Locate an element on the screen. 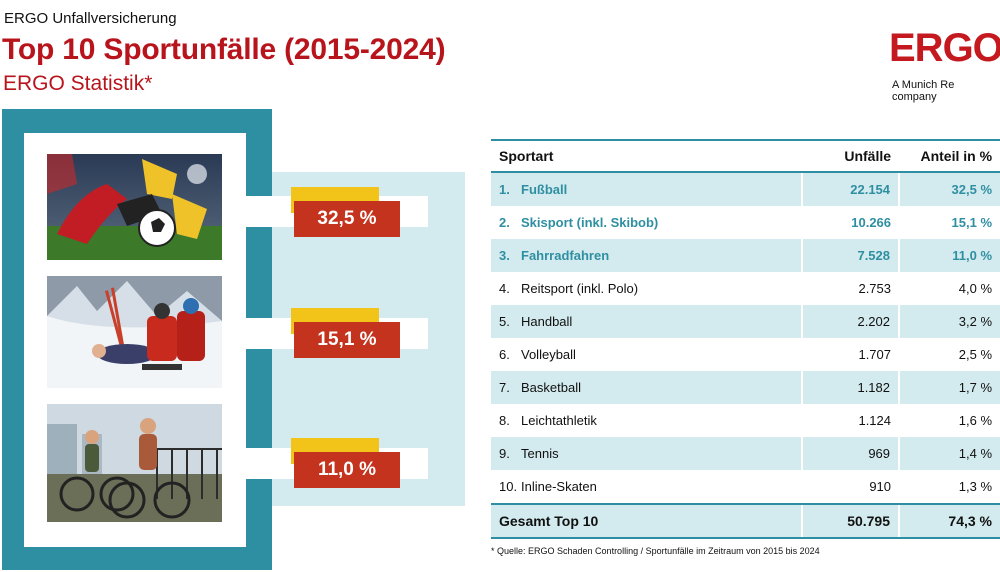 The image size is (1000, 572). ergo-logo: ERGO is located at coordinates (944, 48).